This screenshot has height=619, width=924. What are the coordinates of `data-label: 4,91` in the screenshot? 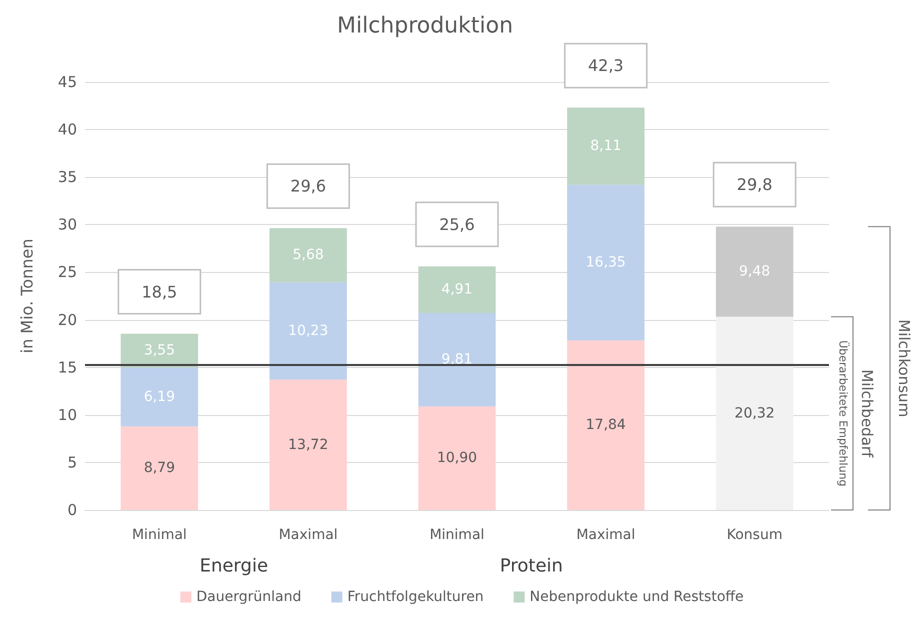 It's located at (457, 290).